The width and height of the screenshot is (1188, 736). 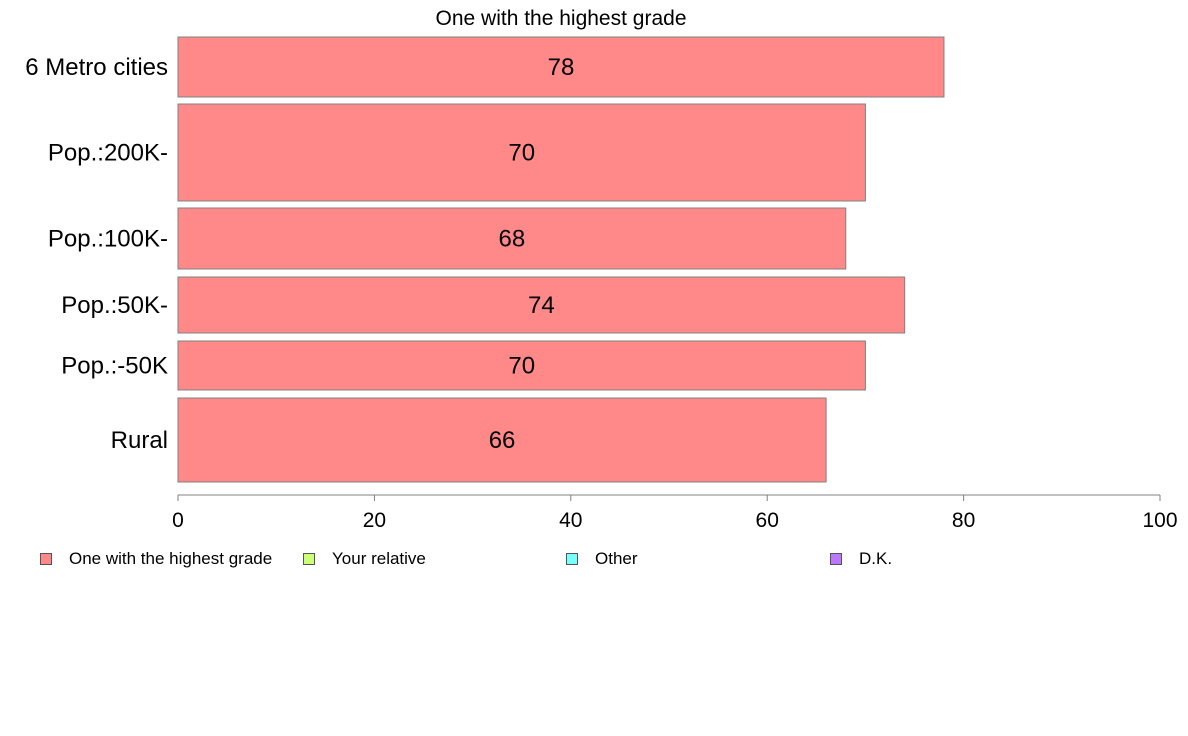 What do you see at coordinates (114, 366) in the screenshot?
I see `category-label: Pop.:-50K` at bounding box center [114, 366].